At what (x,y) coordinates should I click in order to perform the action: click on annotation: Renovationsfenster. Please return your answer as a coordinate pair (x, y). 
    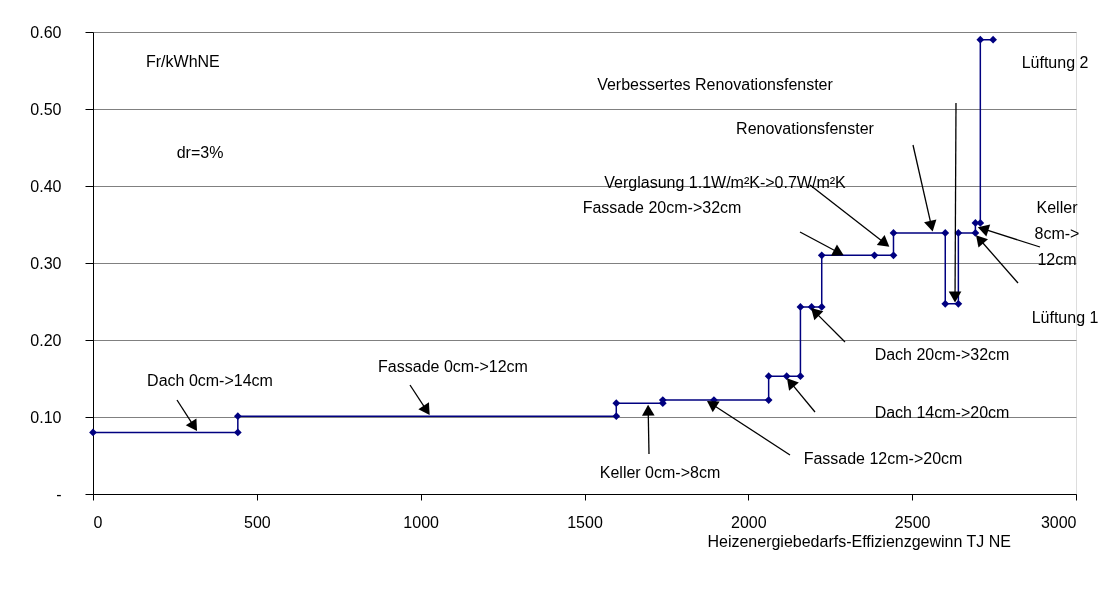
    Looking at the image, I should click on (805, 128).